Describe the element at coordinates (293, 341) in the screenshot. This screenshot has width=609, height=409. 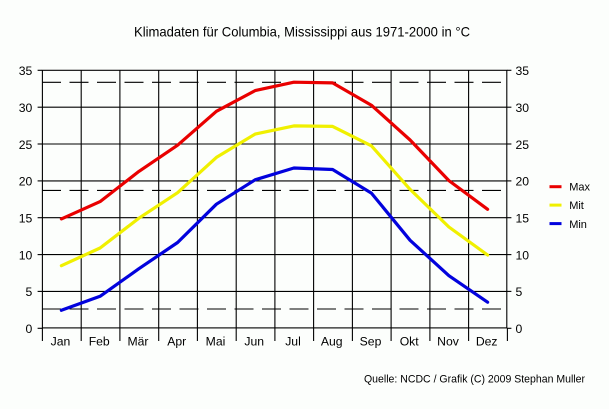
I see `svg-text: Jul` at that location.